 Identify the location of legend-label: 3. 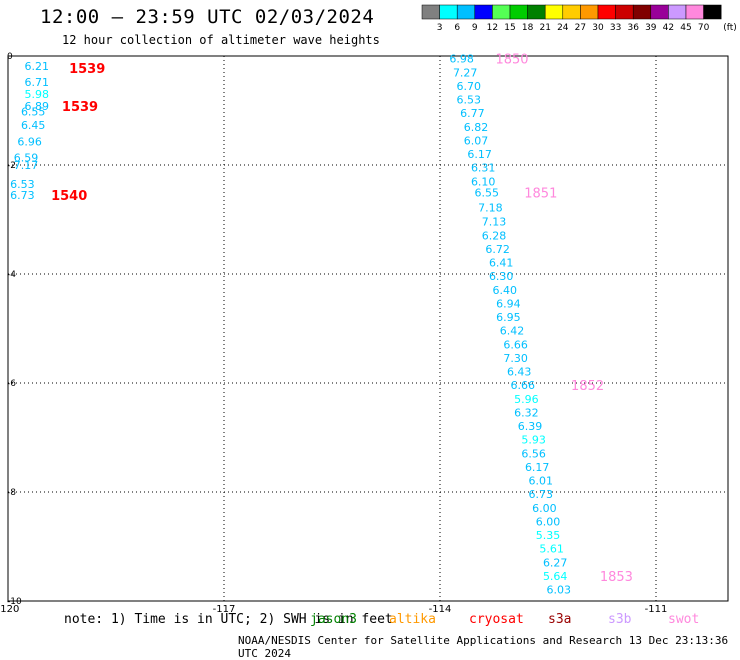
(440, 28).